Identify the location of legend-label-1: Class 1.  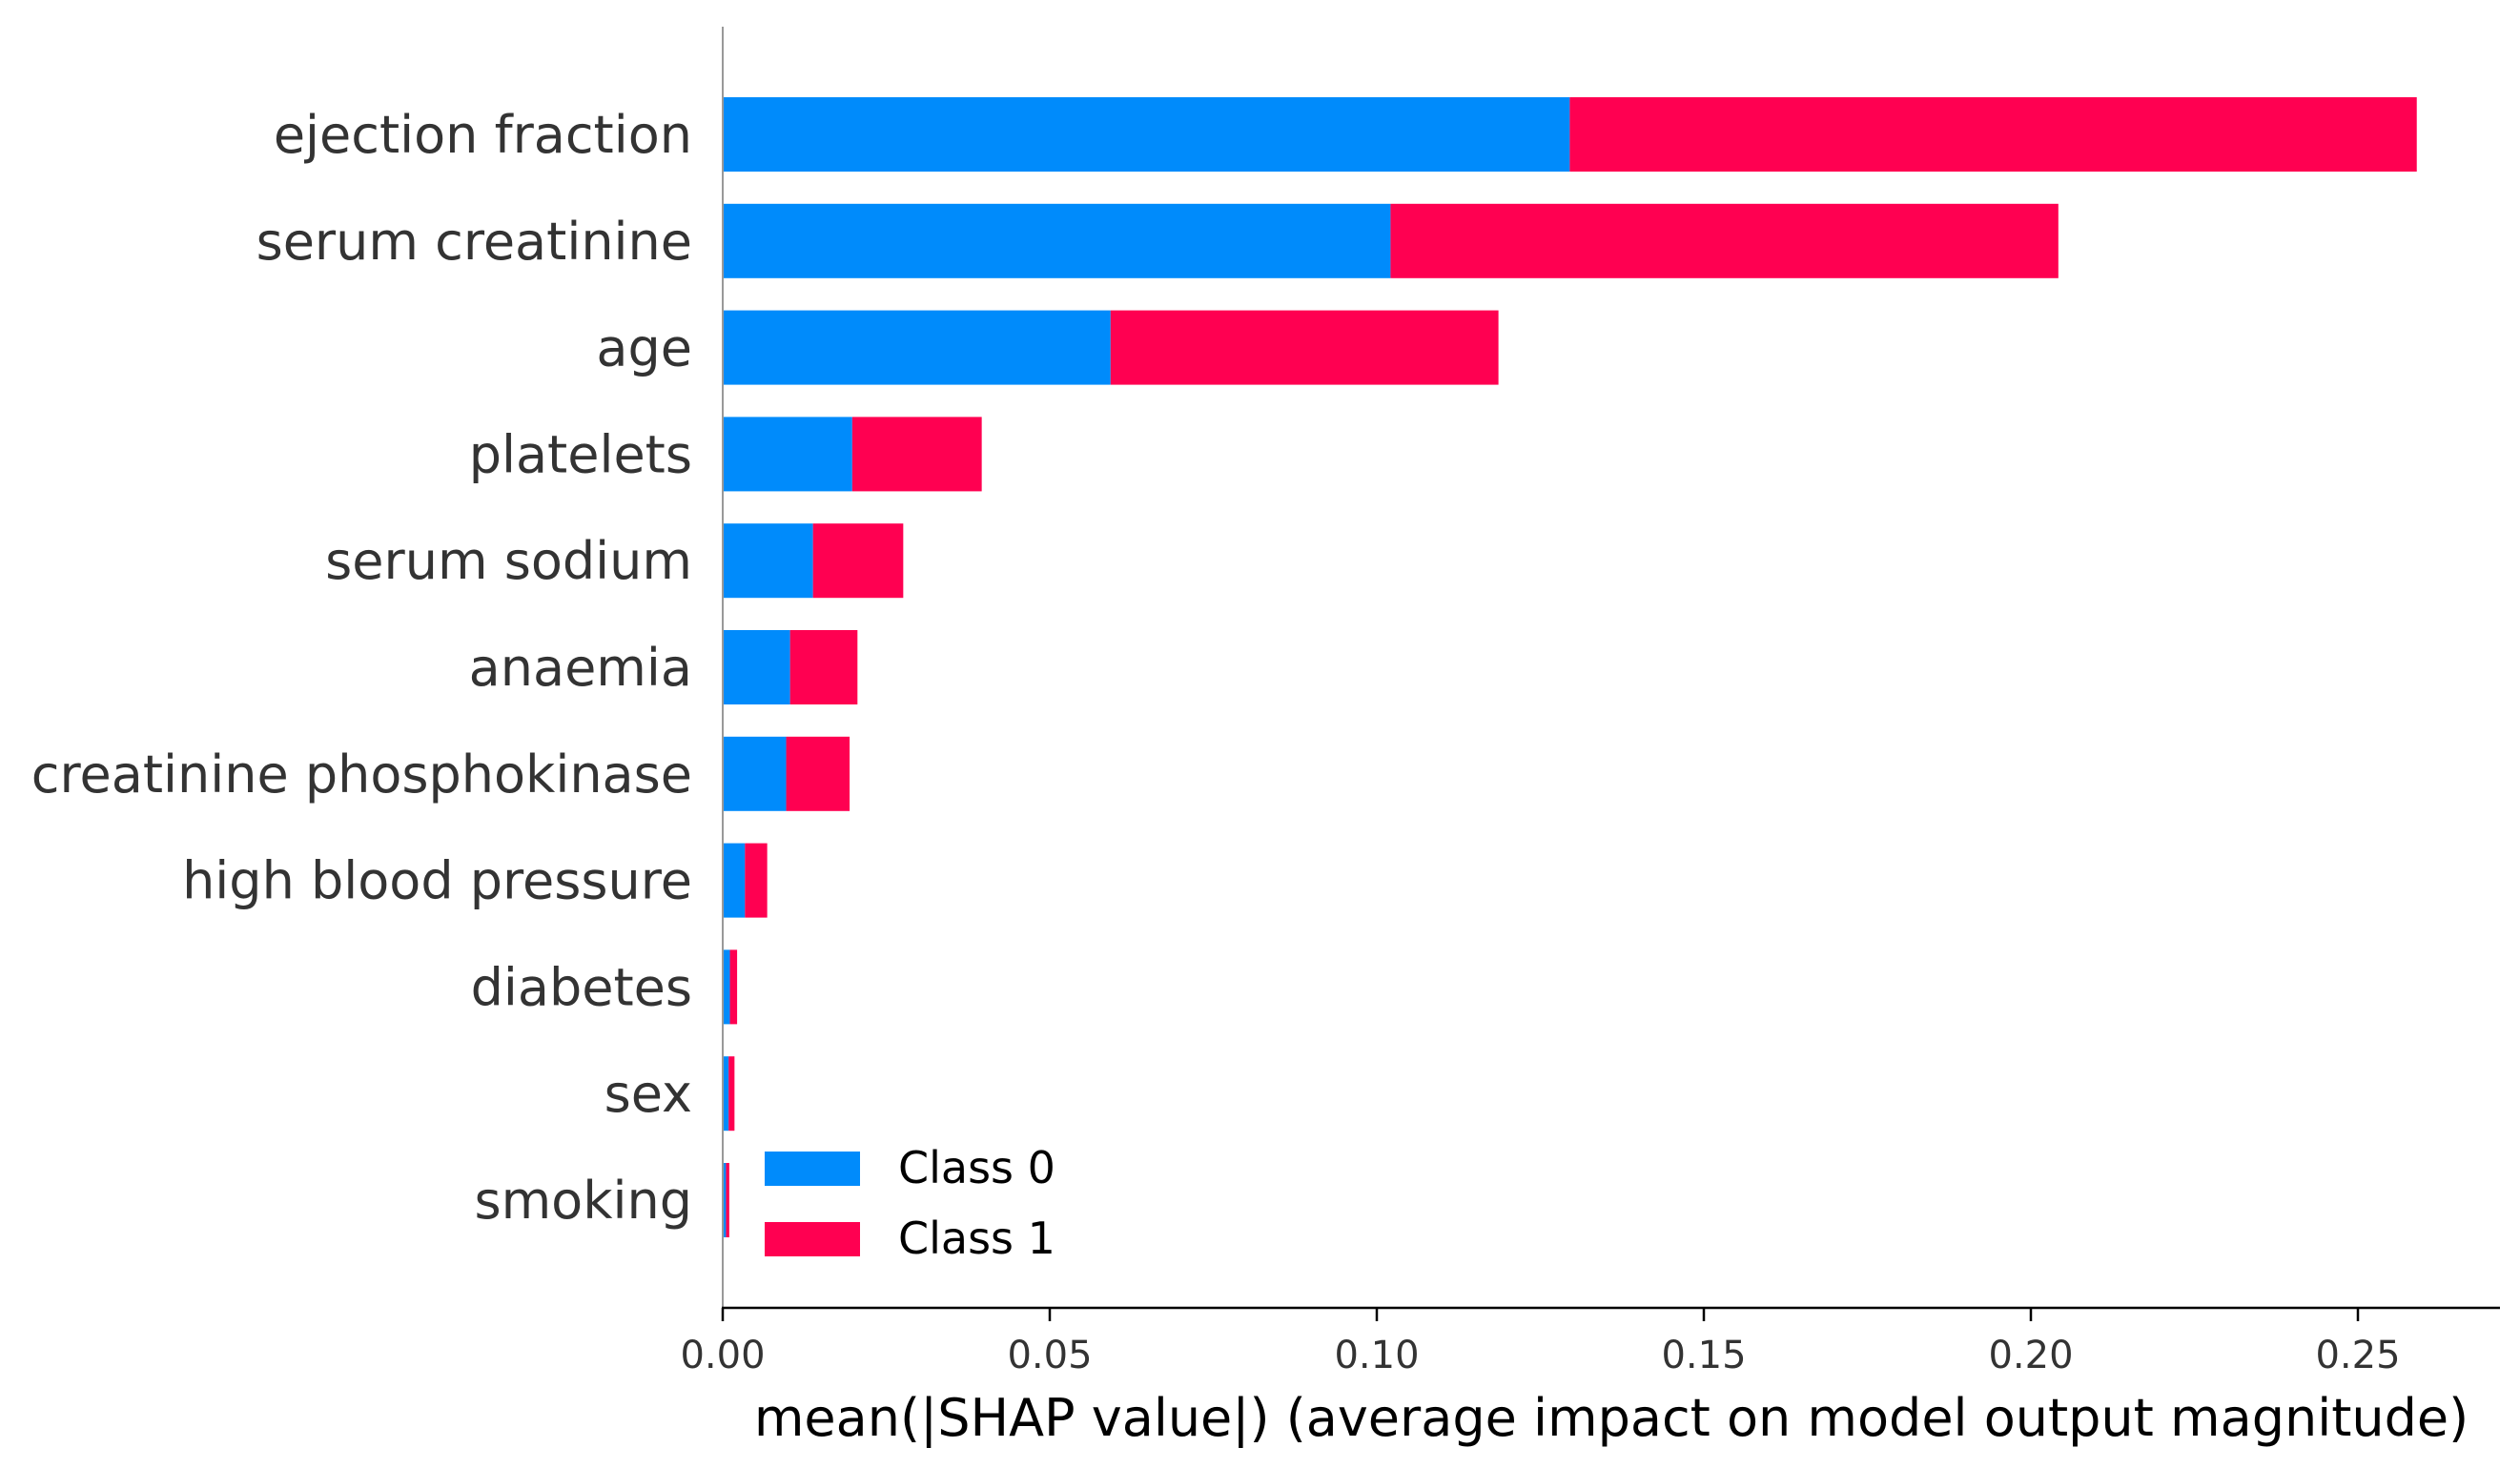
(977, 1239).